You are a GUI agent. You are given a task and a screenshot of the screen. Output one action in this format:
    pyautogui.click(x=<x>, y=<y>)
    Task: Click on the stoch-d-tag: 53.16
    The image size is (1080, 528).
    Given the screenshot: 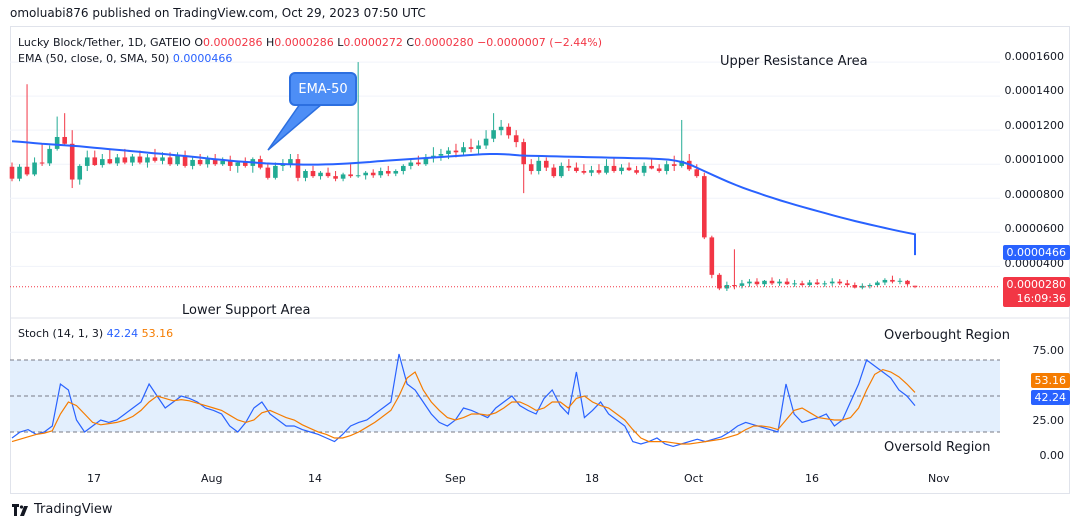 What is the action you would take?
    pyautogui.click(x=1050, y=380)
    